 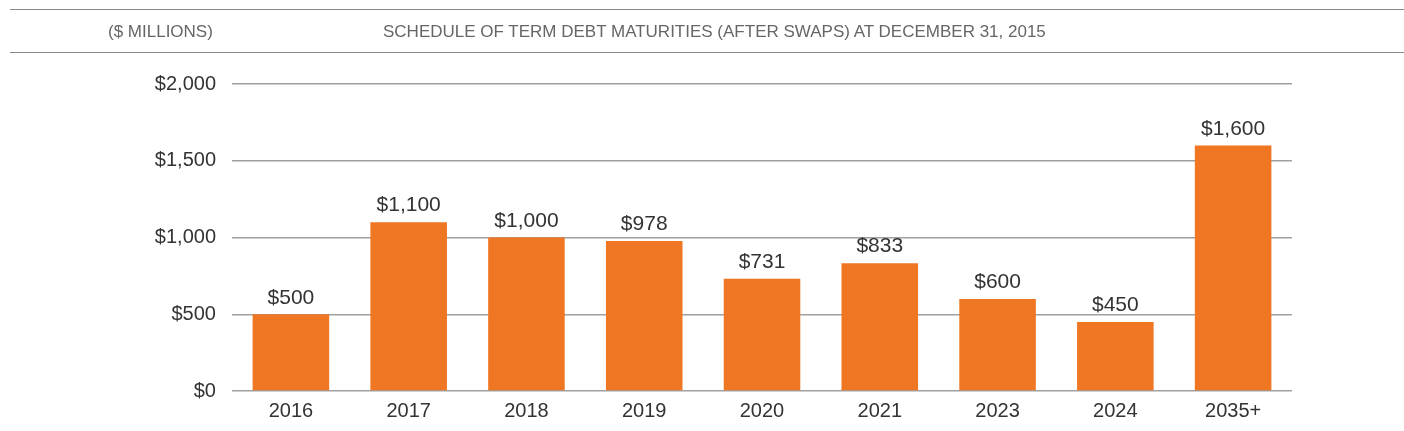 I want to click on y-tick-label: $500, so click(x=193, y=312).